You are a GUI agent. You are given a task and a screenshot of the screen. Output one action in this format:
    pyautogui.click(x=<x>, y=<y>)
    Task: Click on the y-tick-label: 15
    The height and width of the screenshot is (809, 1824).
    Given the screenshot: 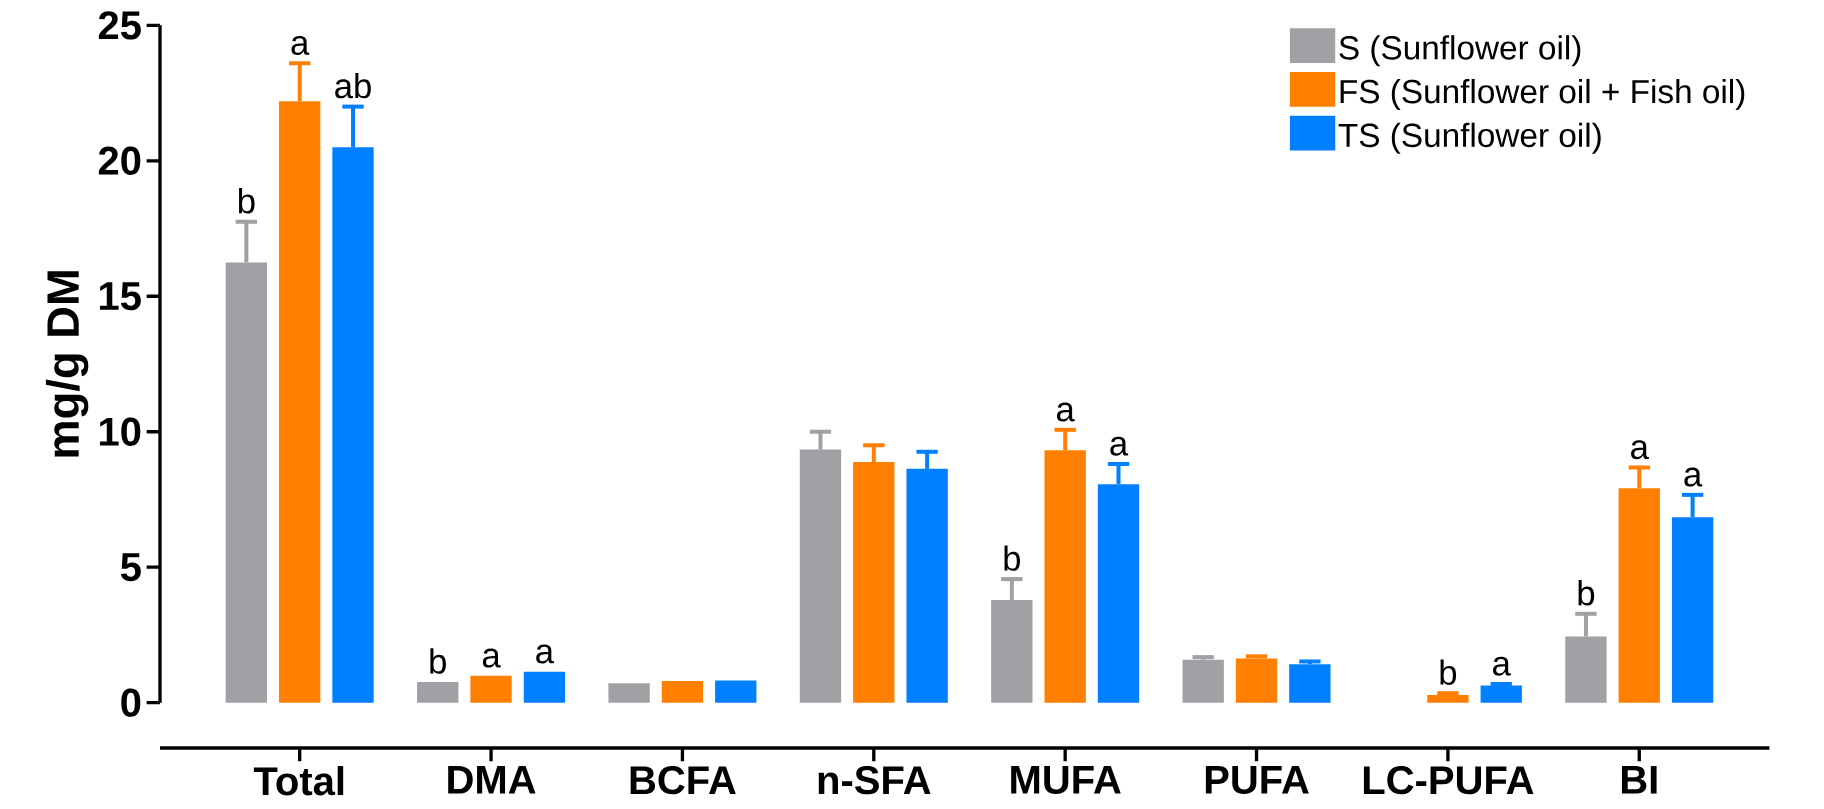 What is the action you would take?
    pyautogui.click(x=120, y=296)
    